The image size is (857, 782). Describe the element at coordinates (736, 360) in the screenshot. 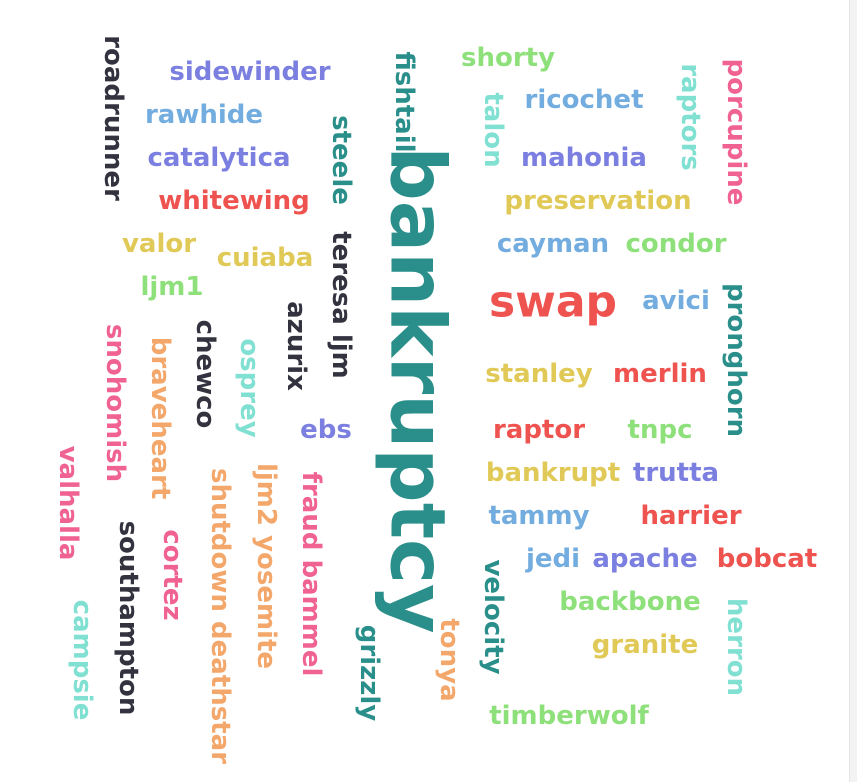

I see `word-pronghorn: pronghorn` at that location.